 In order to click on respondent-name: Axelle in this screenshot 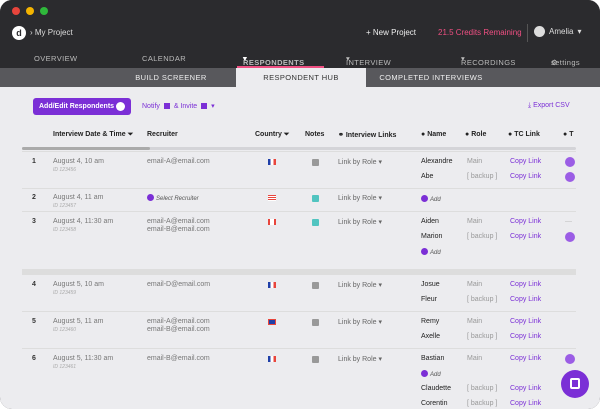, I will do `click(431, 336)`.